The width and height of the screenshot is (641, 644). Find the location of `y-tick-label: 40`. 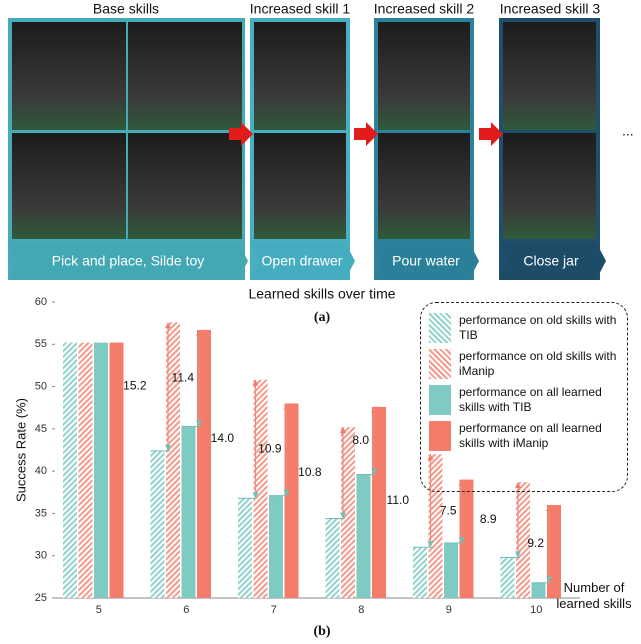

y-tick-label: 40 is located at coordinates (41, 471).